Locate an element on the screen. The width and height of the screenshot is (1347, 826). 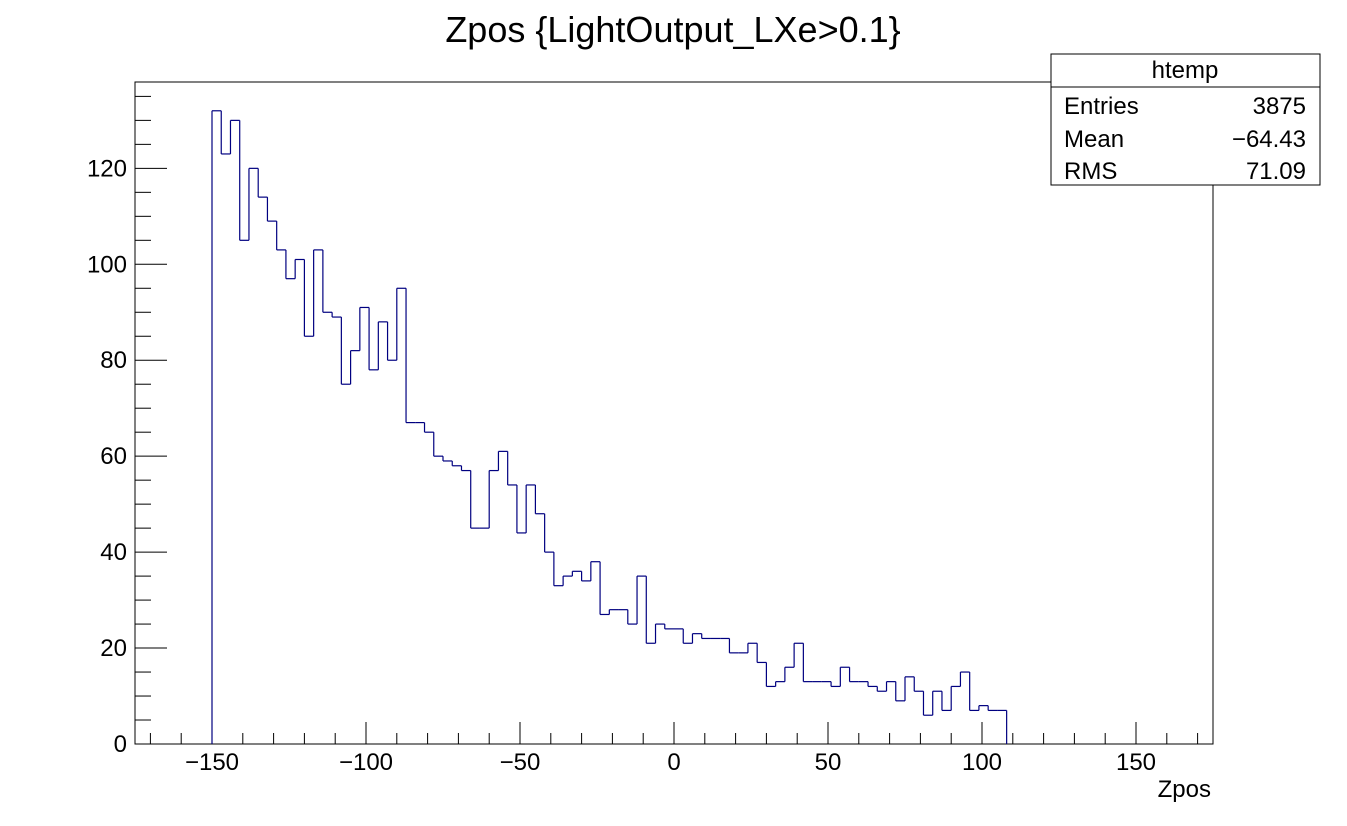
stats-box-name: htemp is located at coordinates (1185, 70).